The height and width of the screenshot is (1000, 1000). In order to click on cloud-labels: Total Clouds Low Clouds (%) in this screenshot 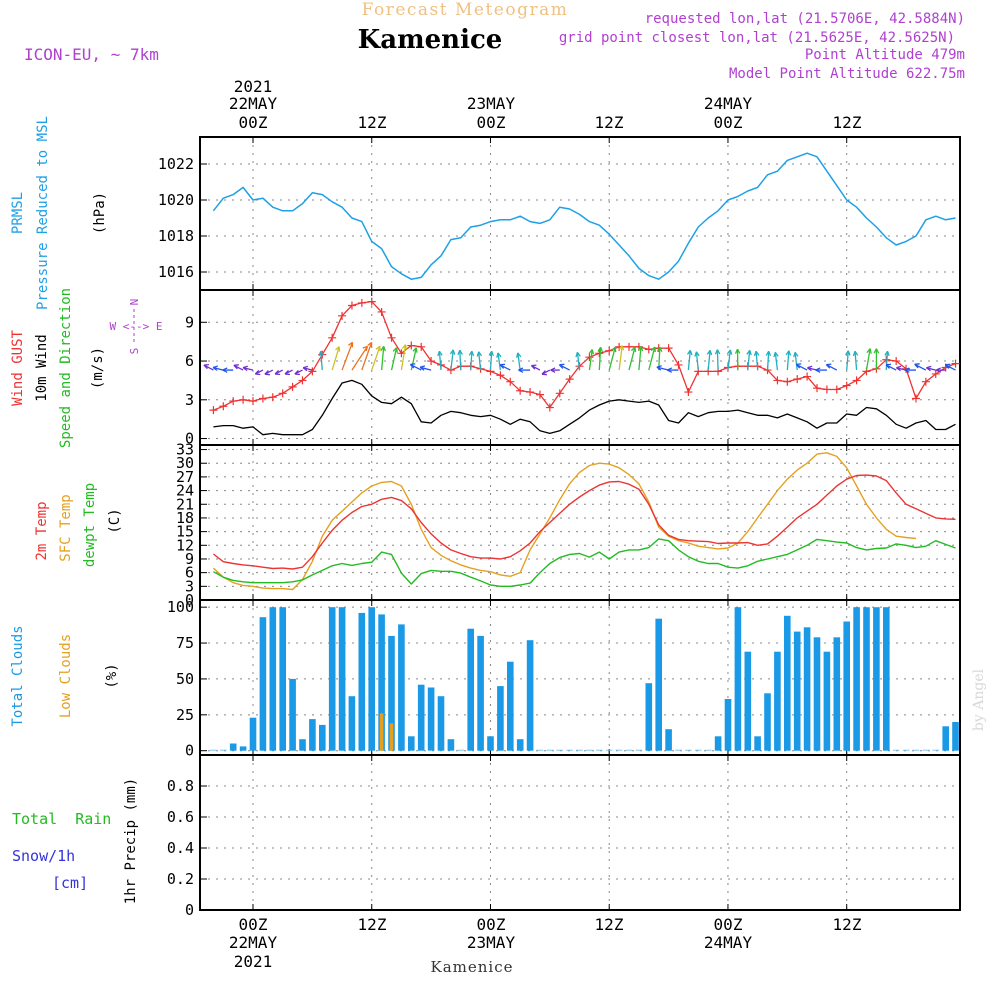, I will do `click(65, 675)`.